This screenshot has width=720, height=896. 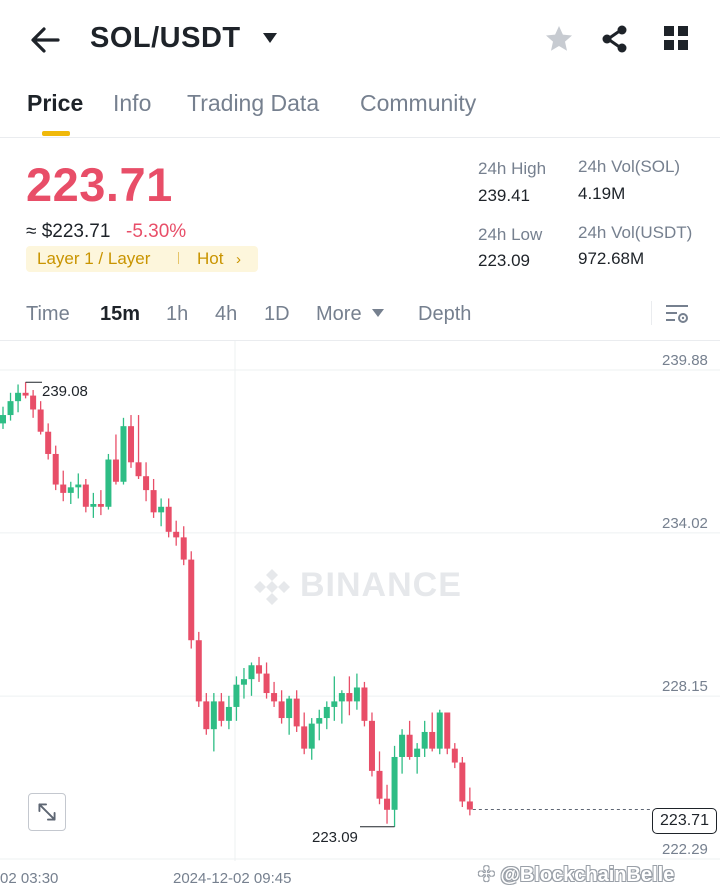 What do you see at coordinates (177, 314) in the screenshot?
I see `interval-1h: 1h` at bounding box center [177, 314].